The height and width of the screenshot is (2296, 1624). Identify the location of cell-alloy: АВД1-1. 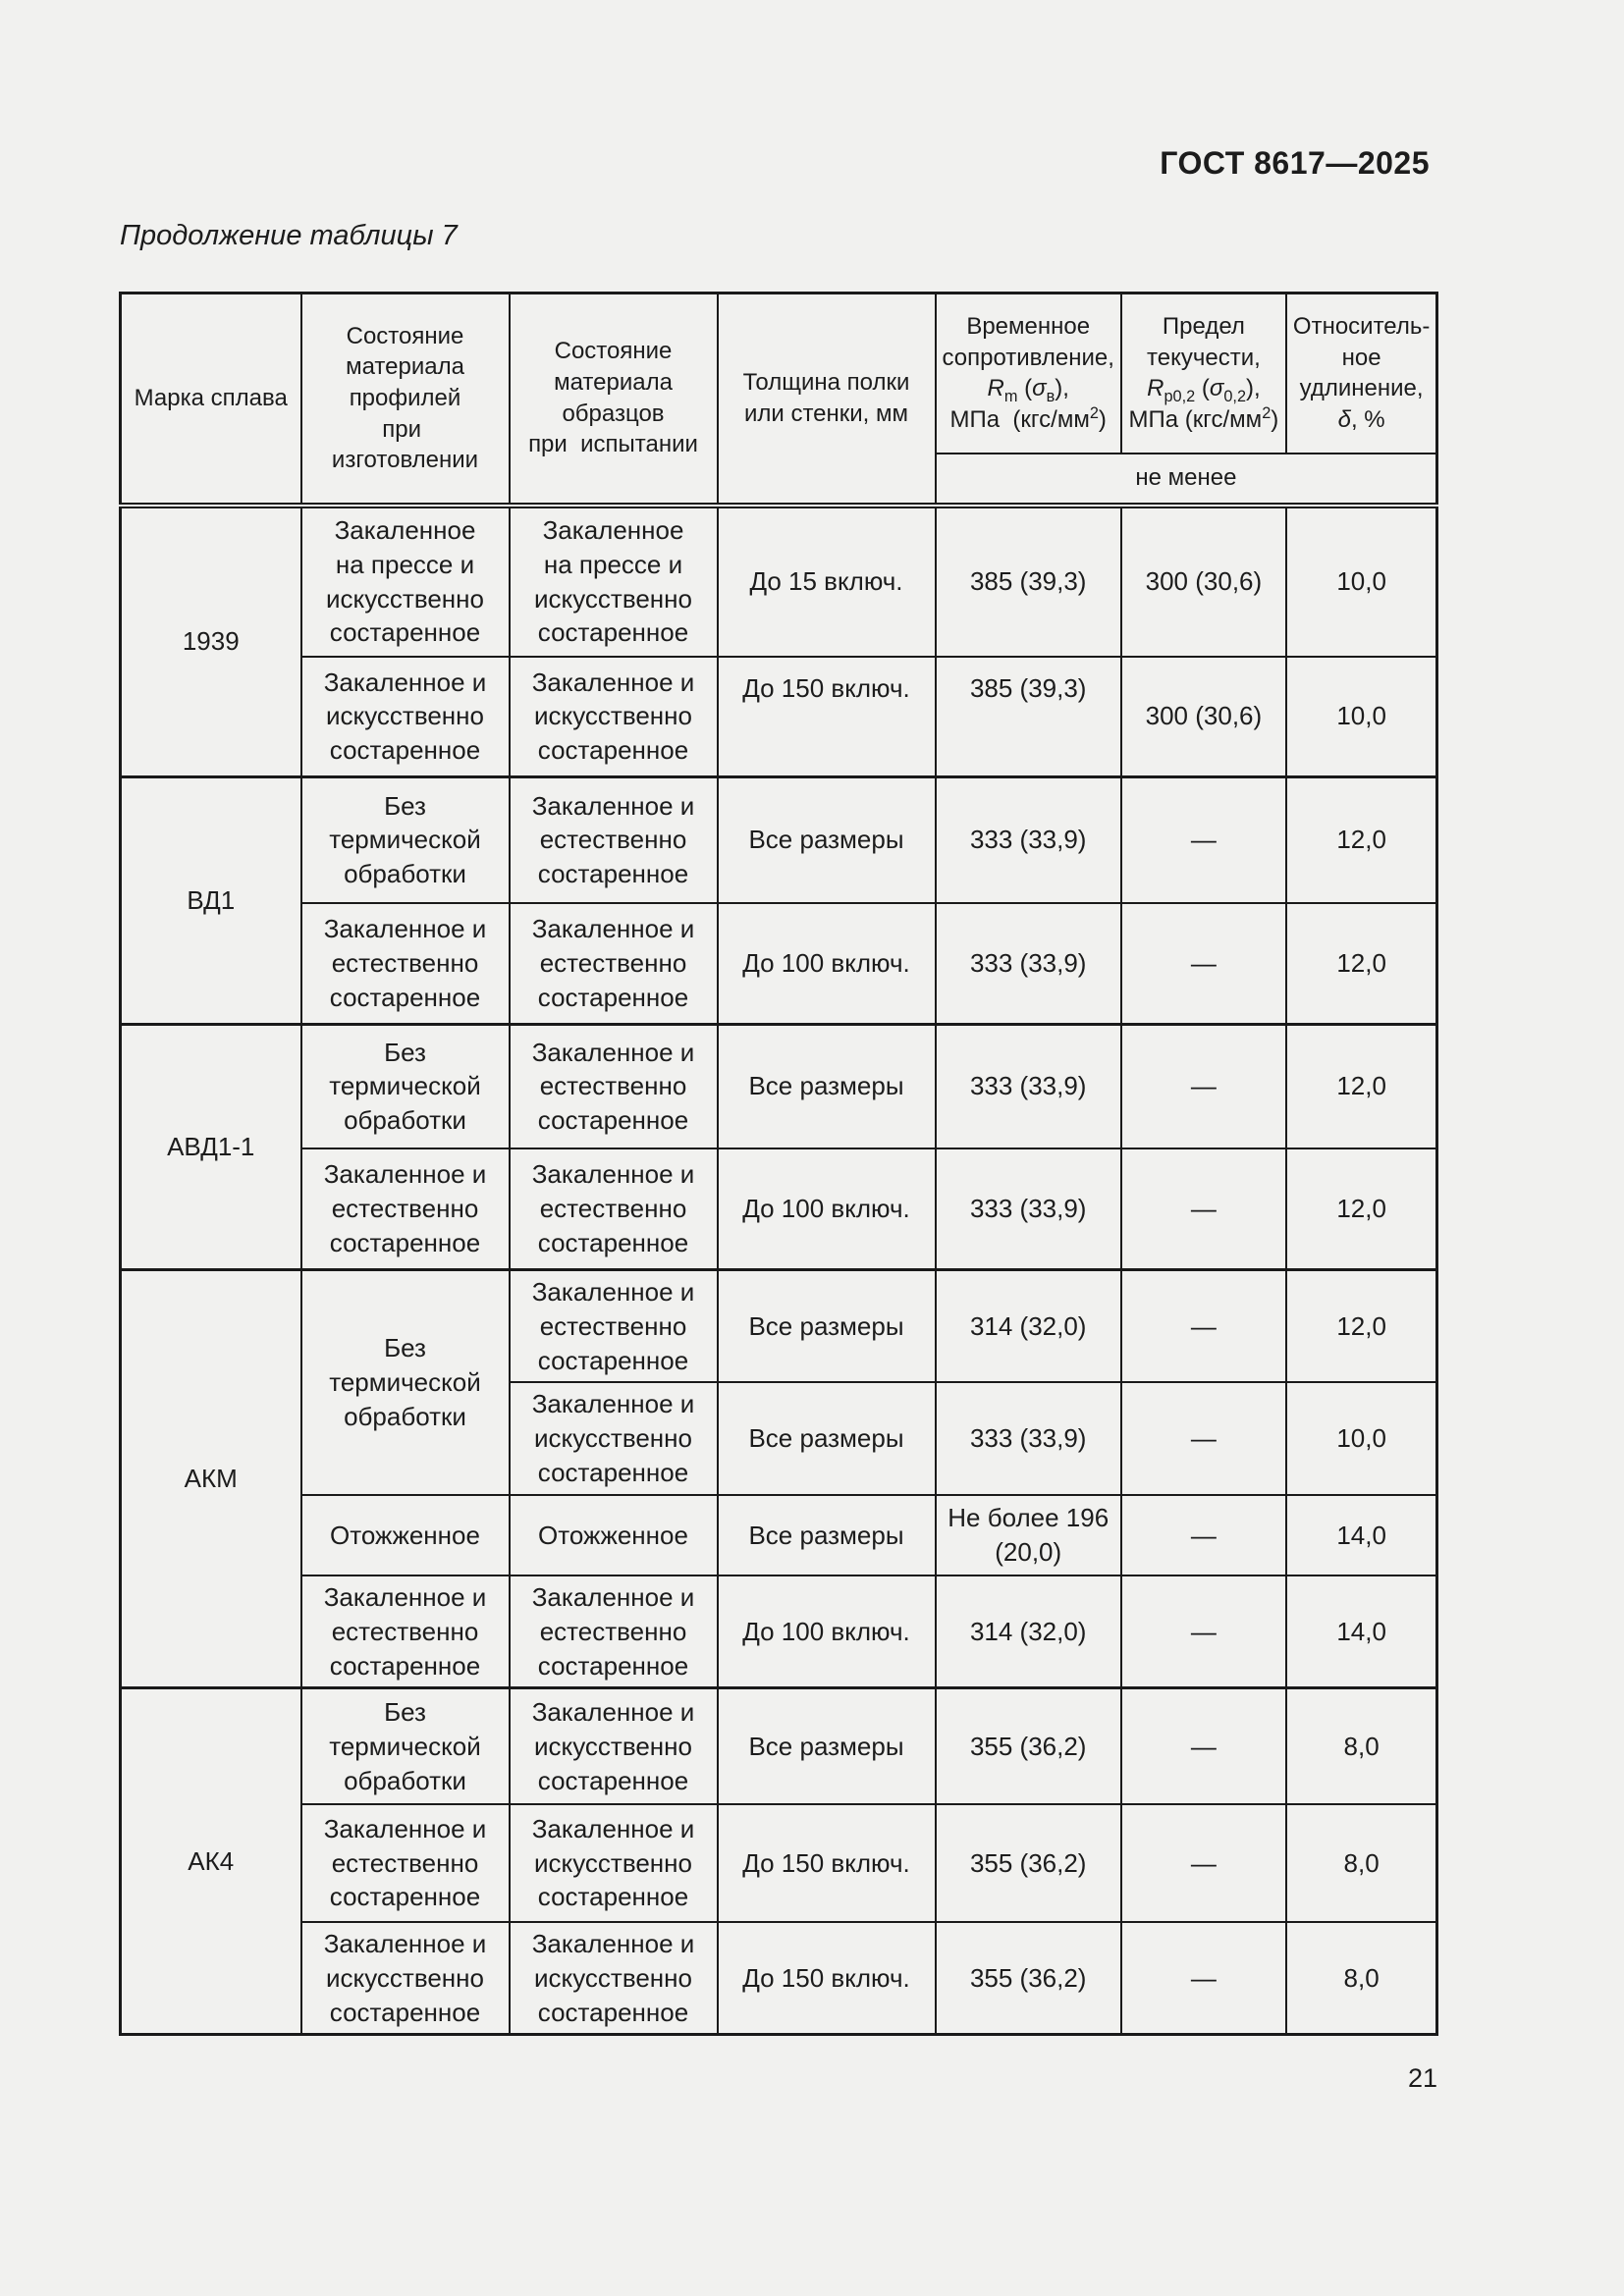
(210, 1147).